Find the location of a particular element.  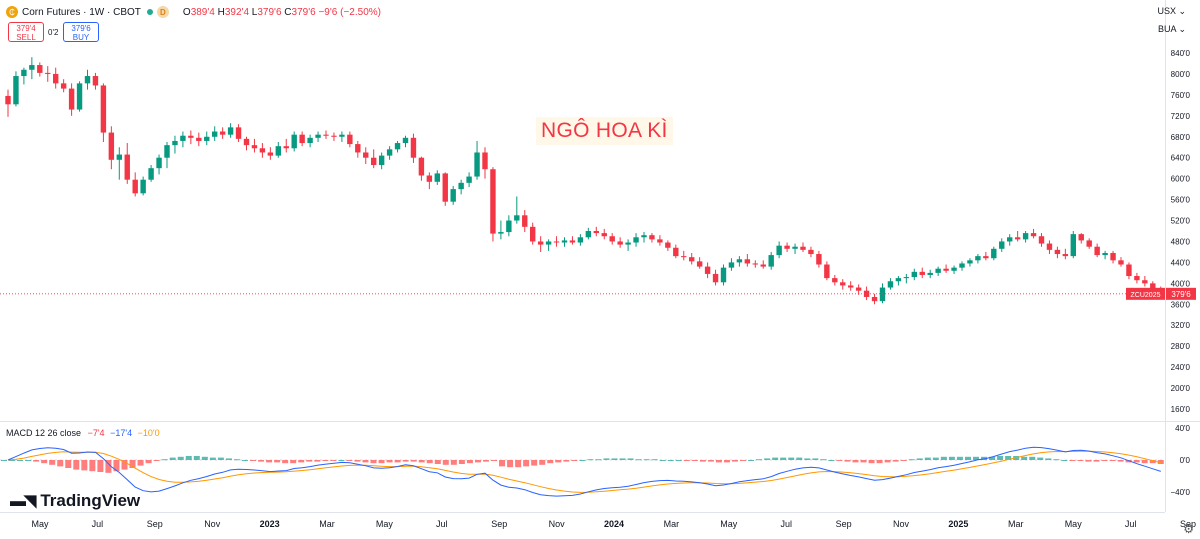

price-tick-label: 160'0 is located at coordinates (1181, 409).